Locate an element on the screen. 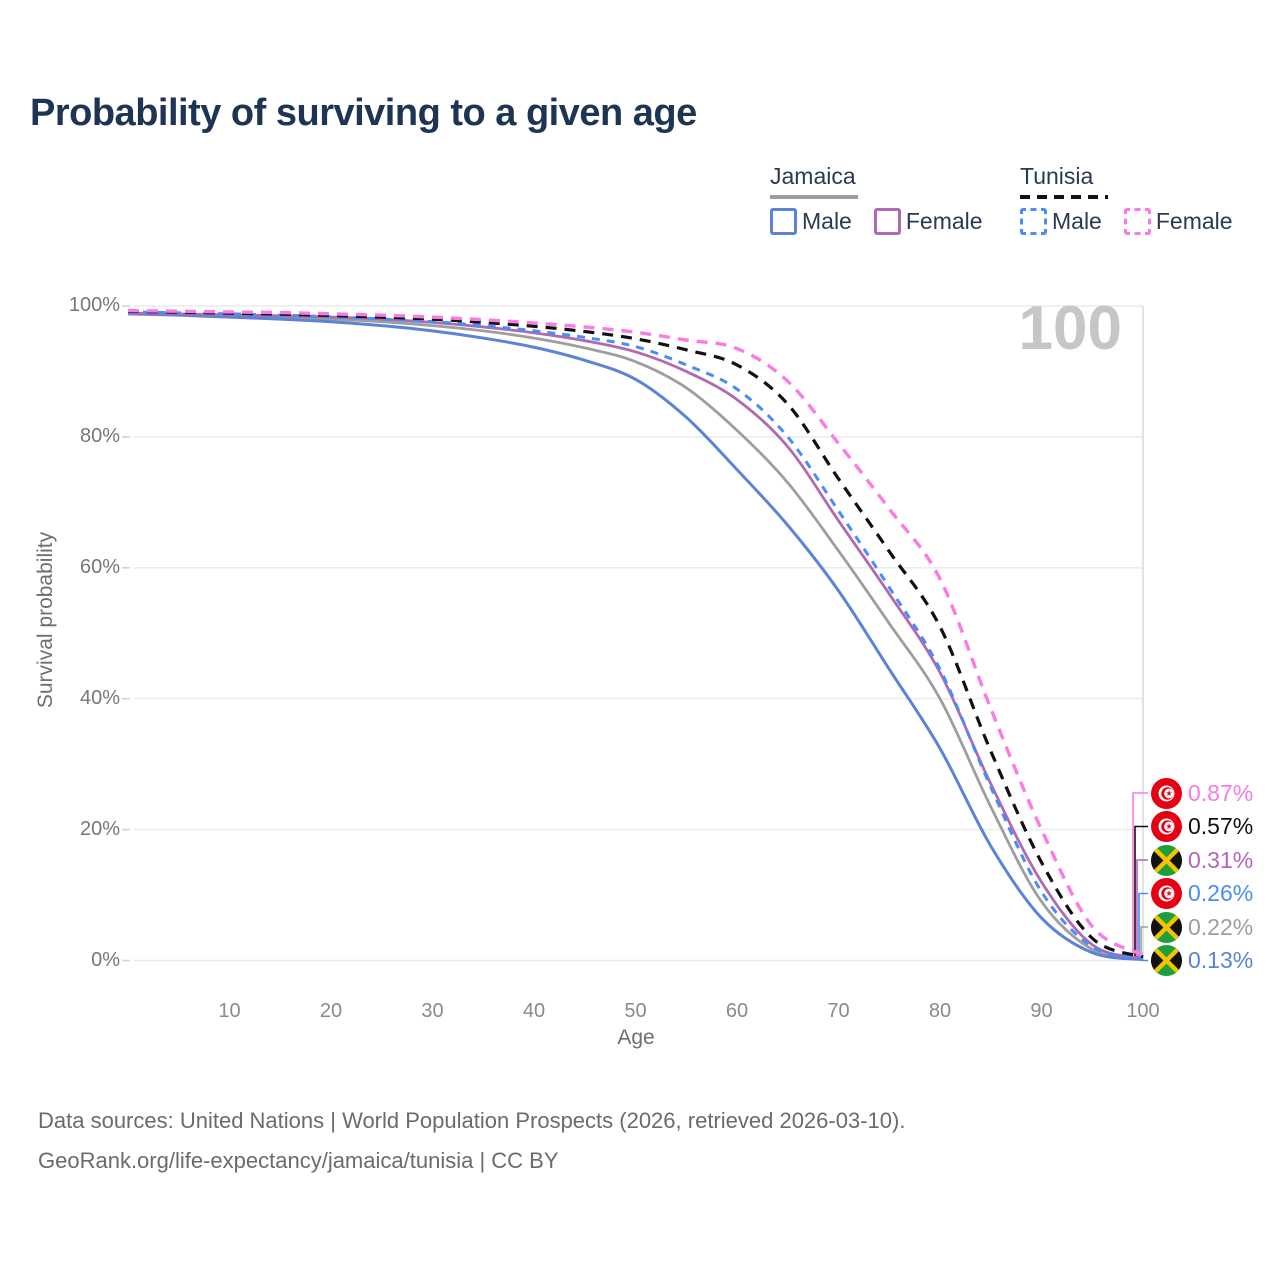 Image resolution: width=1280 pixels, height=1280 pixels. y-tick-label: 20% is located at coordinates (99, 828).